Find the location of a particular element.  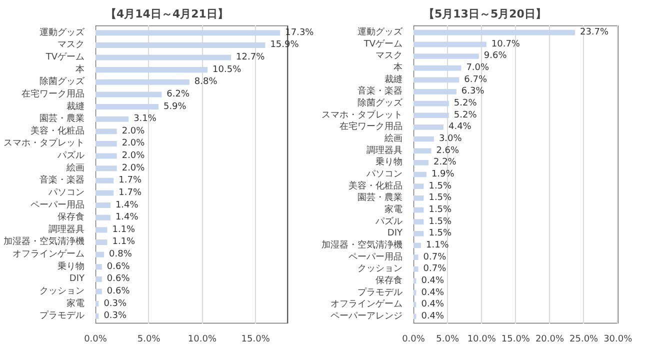

x-tick-label: 5.0% is located at coordinates (448, 339).